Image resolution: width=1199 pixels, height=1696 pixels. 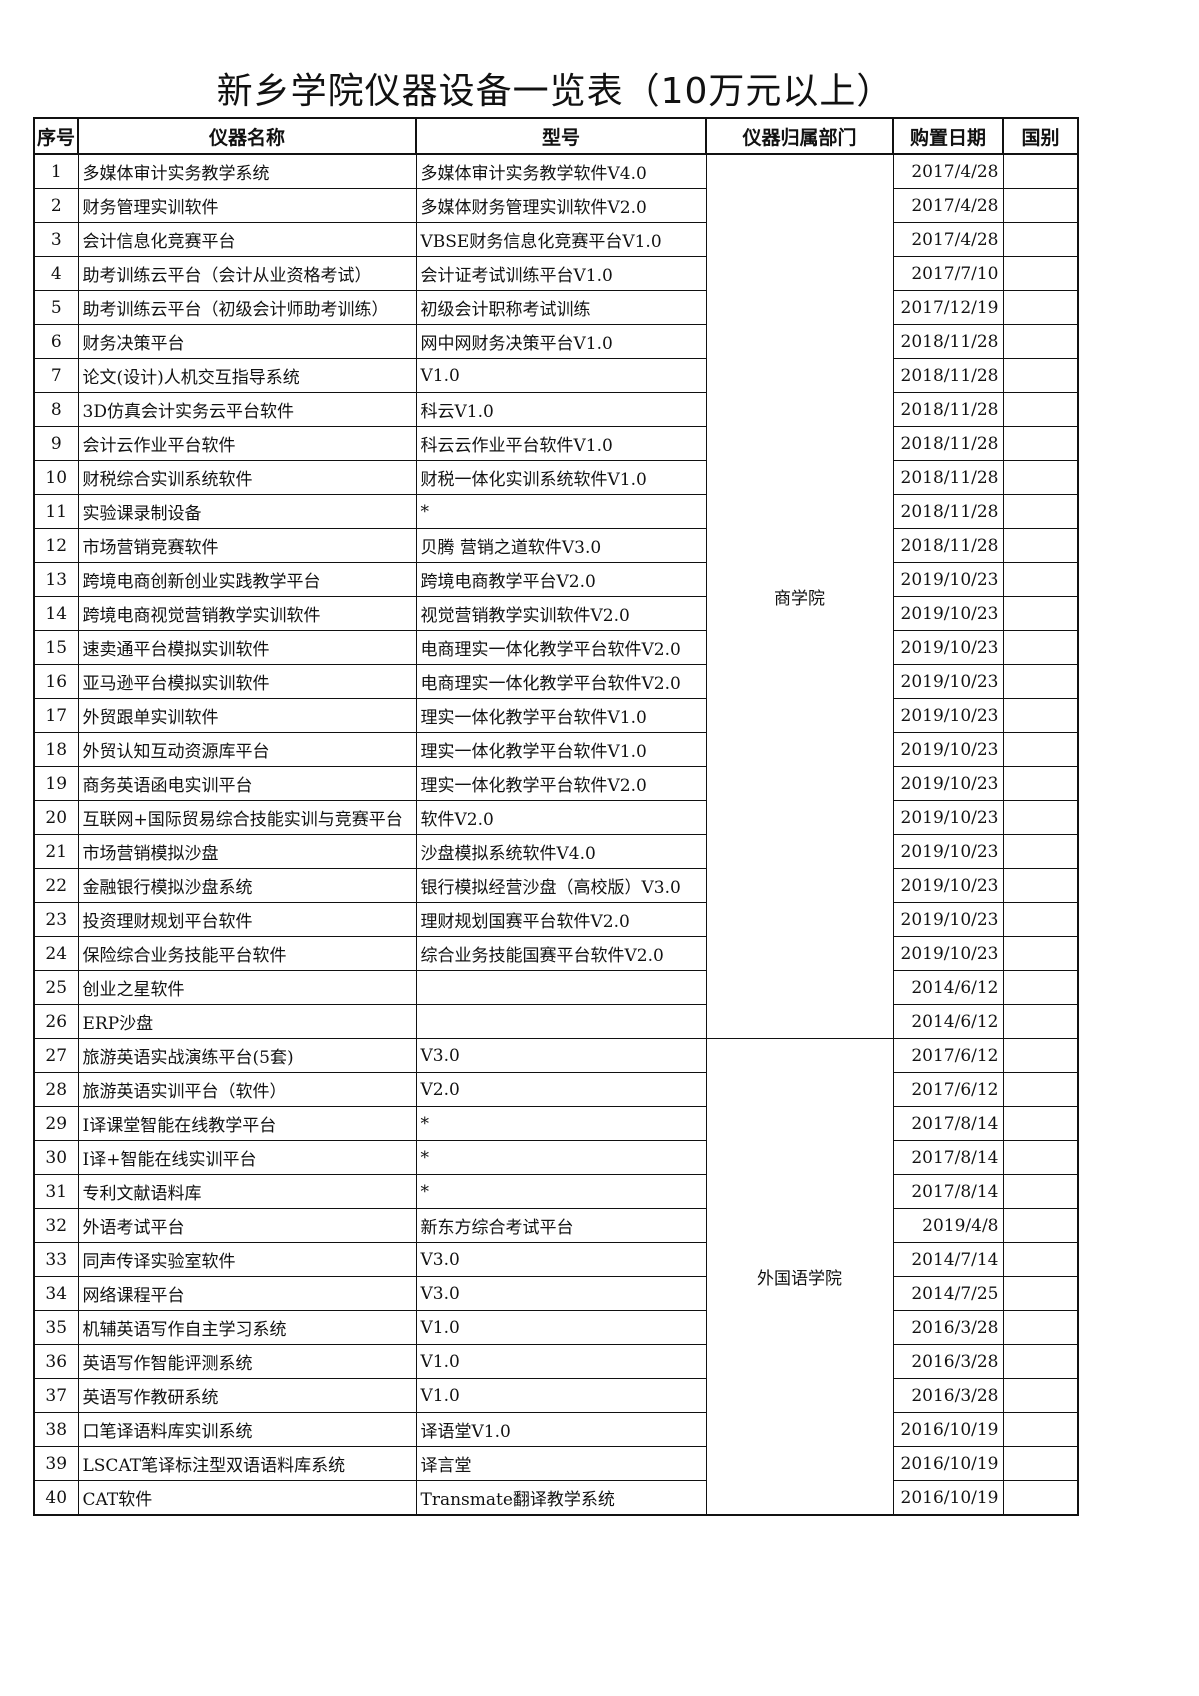 What do you see at coordinates (561, 647) in the screenshot?
I see `equipment-model: 电商理实一体化教学平台软件V2.0` at bounding box center [561, 647].